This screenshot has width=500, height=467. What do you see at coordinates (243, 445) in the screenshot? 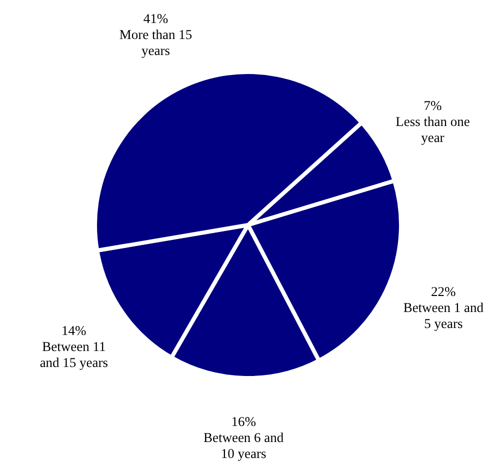
I see `slice-label: Between 6 and 10 years` at bounding box center [243, 445].